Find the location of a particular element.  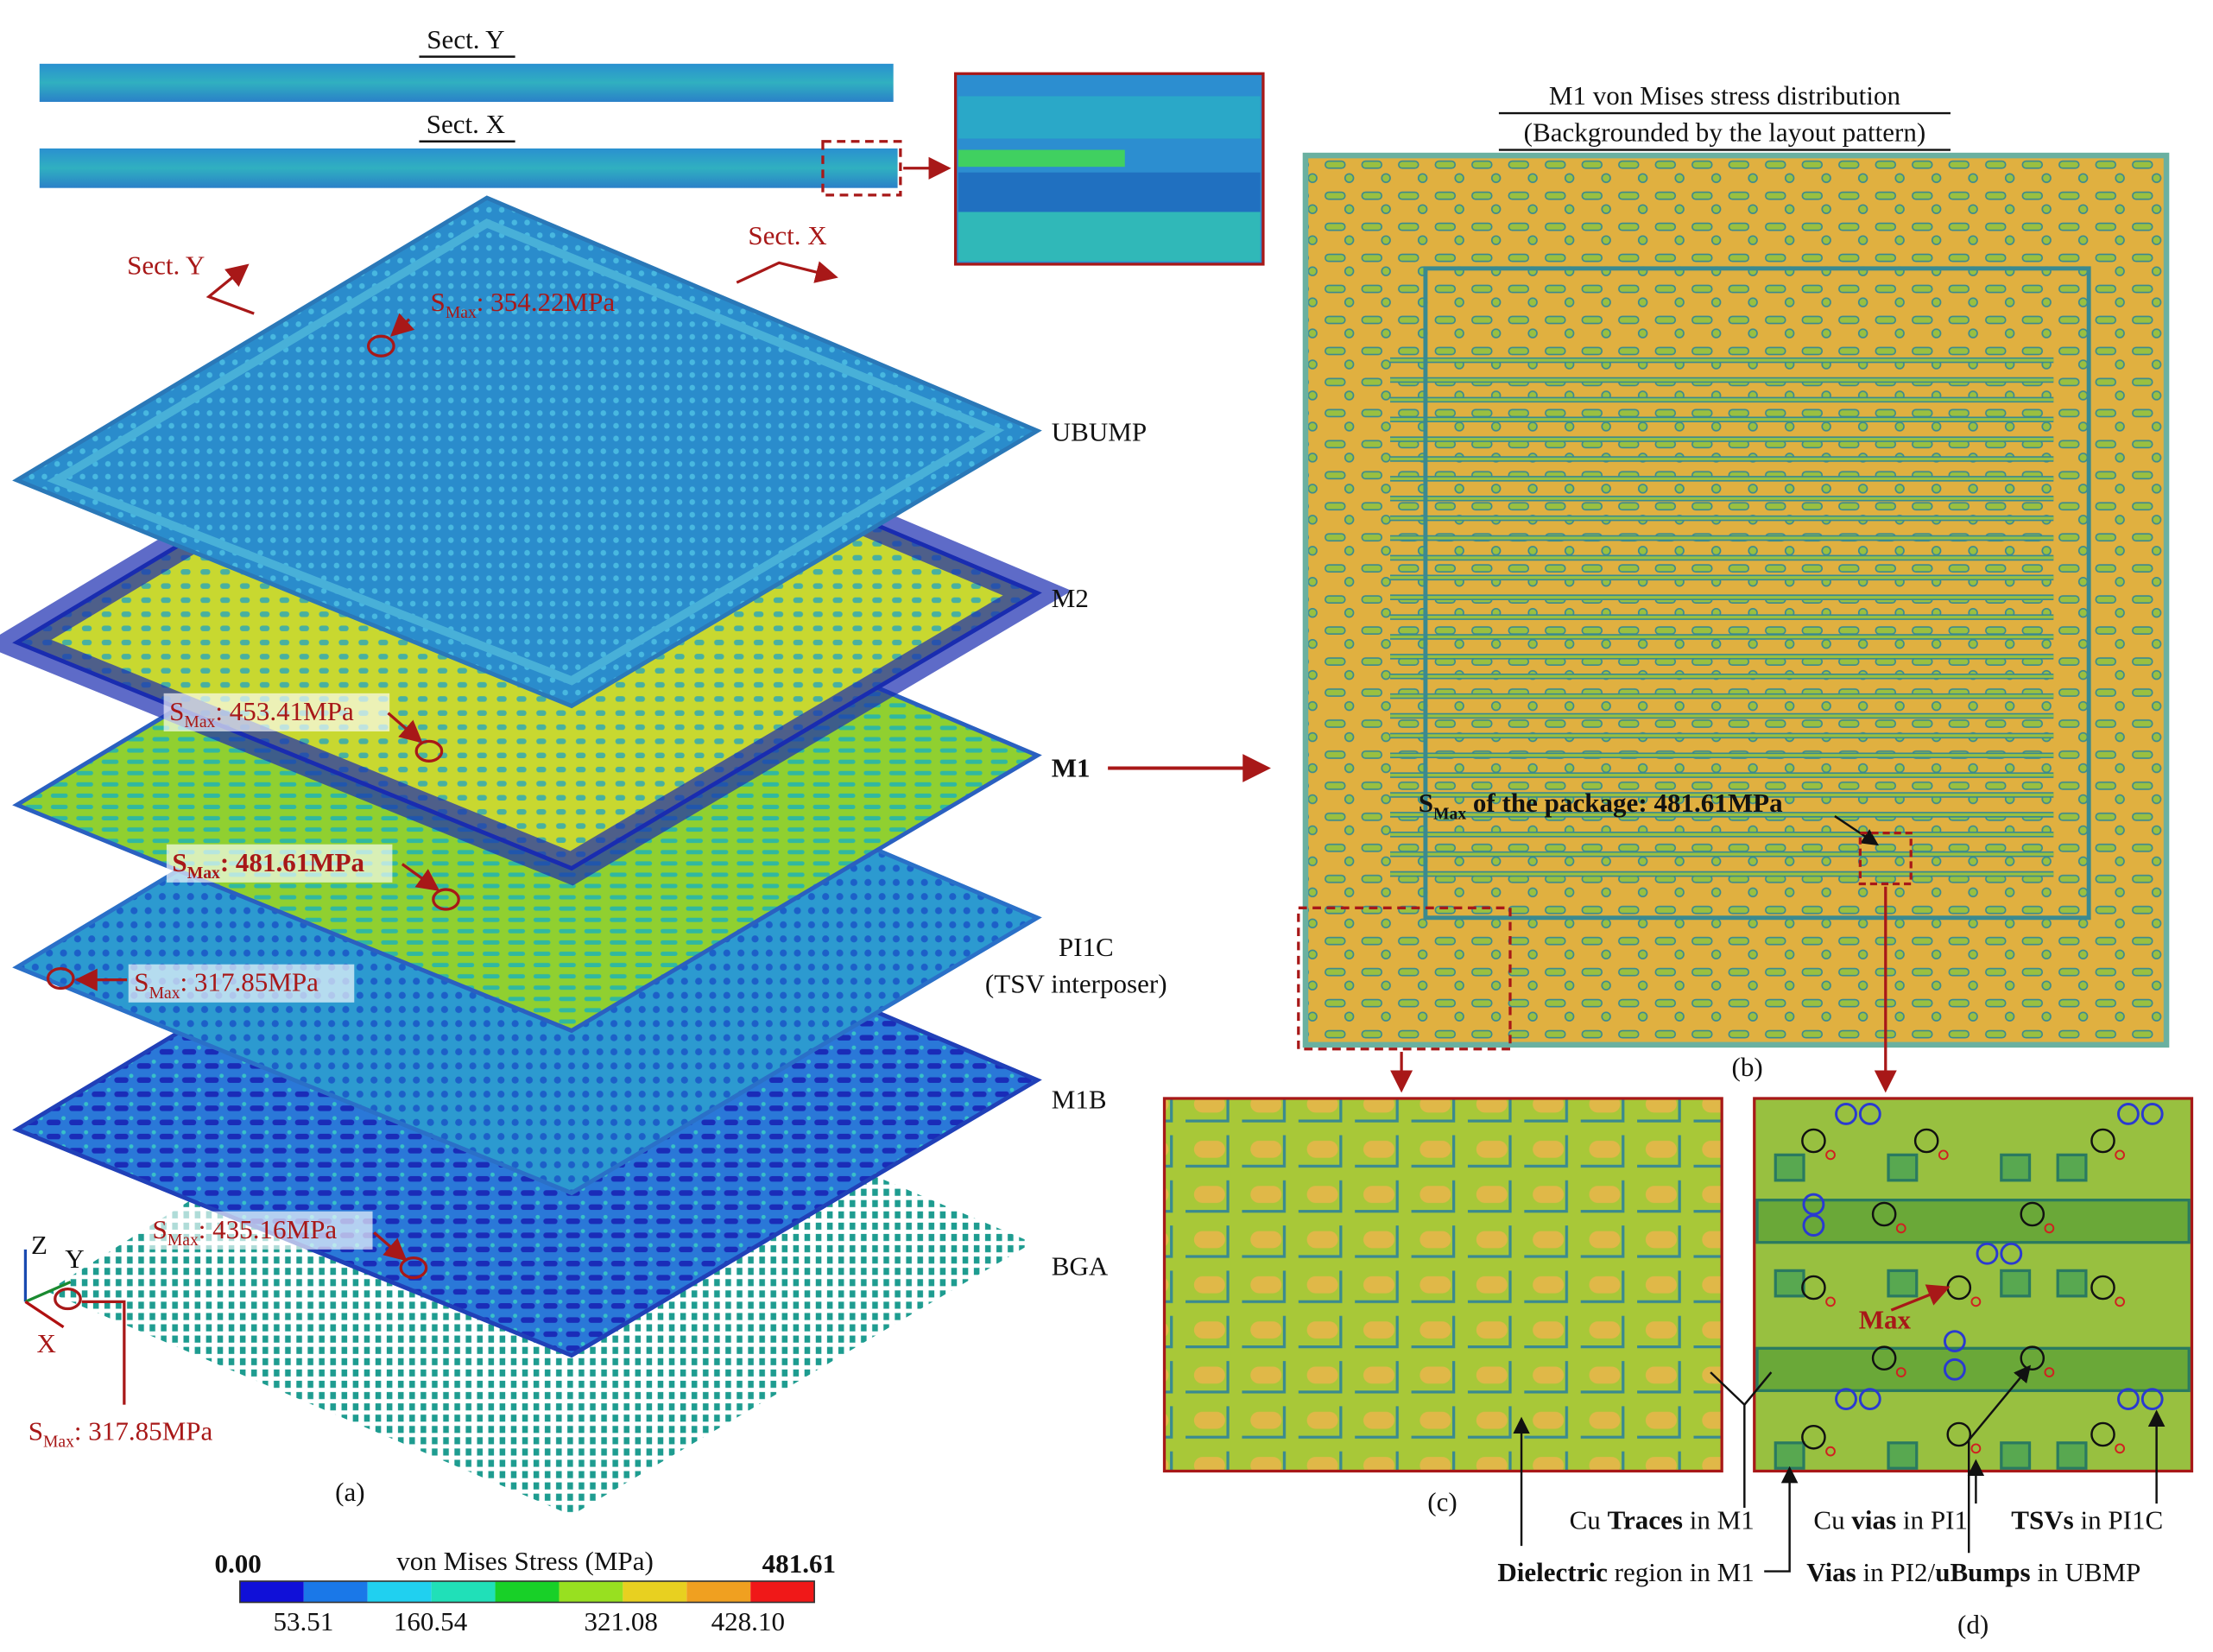

text: : 435.16MPa is located at coordinates (268, 1229).